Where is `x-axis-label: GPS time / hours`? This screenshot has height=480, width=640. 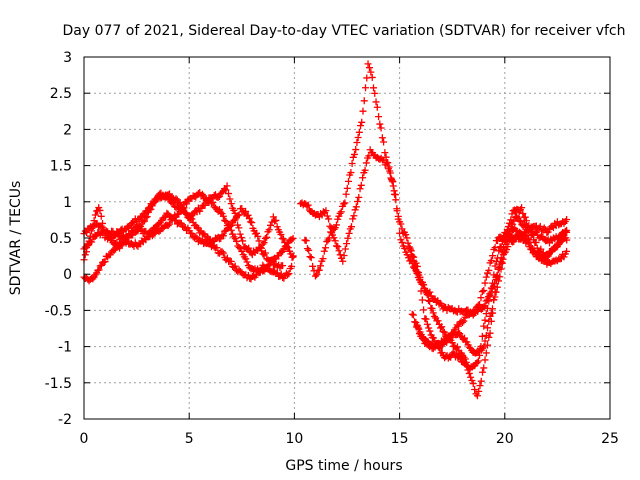 x-axis-label: GPS time / hours is located at coordinates (343, 466).